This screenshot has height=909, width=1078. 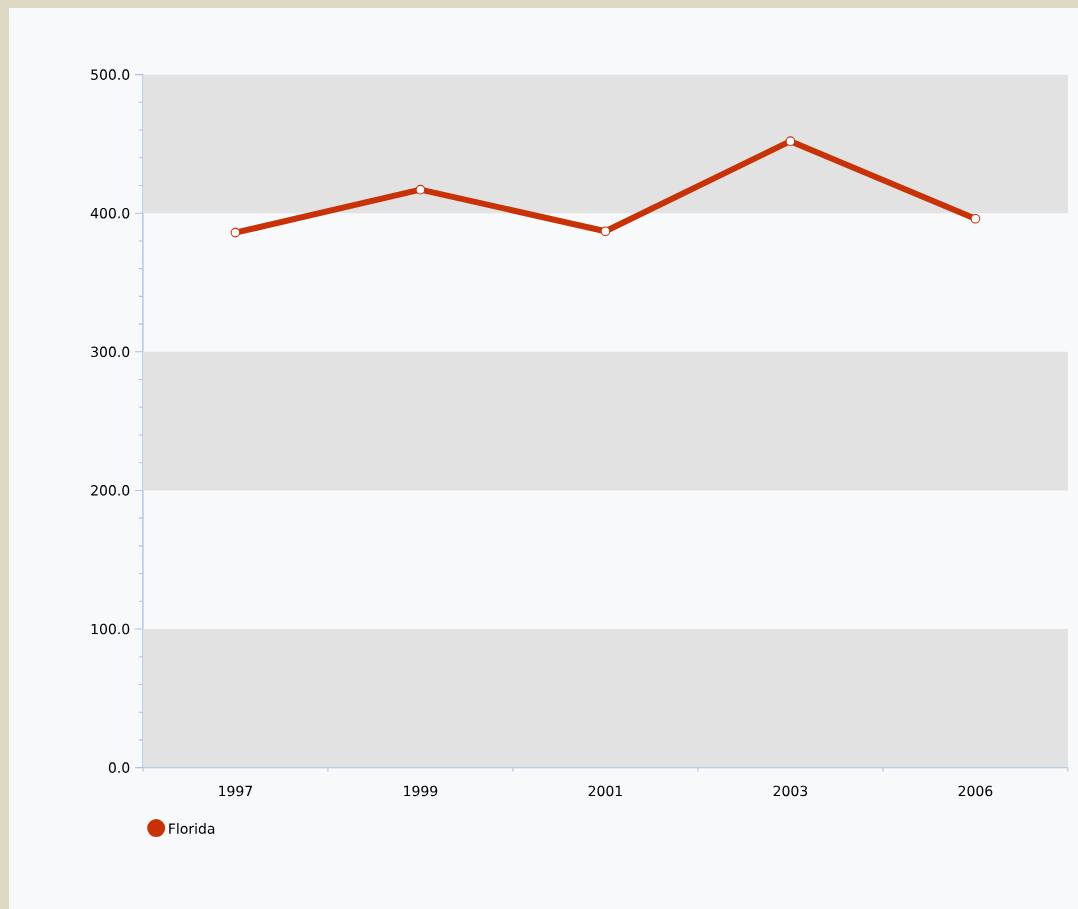 What do you see at coordinates (975, 791) in the screenshot?
I see `x-tick-label: 2006` at bounding box center [975, 791].